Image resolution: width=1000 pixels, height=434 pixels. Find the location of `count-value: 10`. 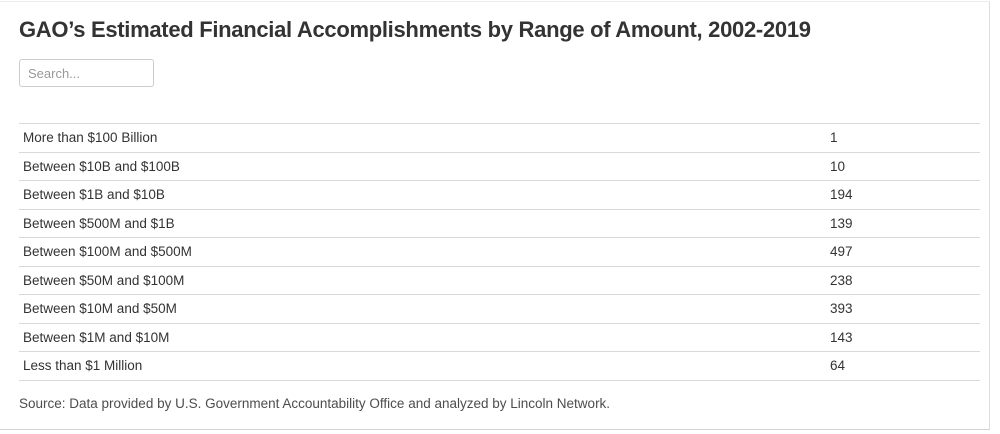

count-value: 10 is located at coordinates (838, 166).